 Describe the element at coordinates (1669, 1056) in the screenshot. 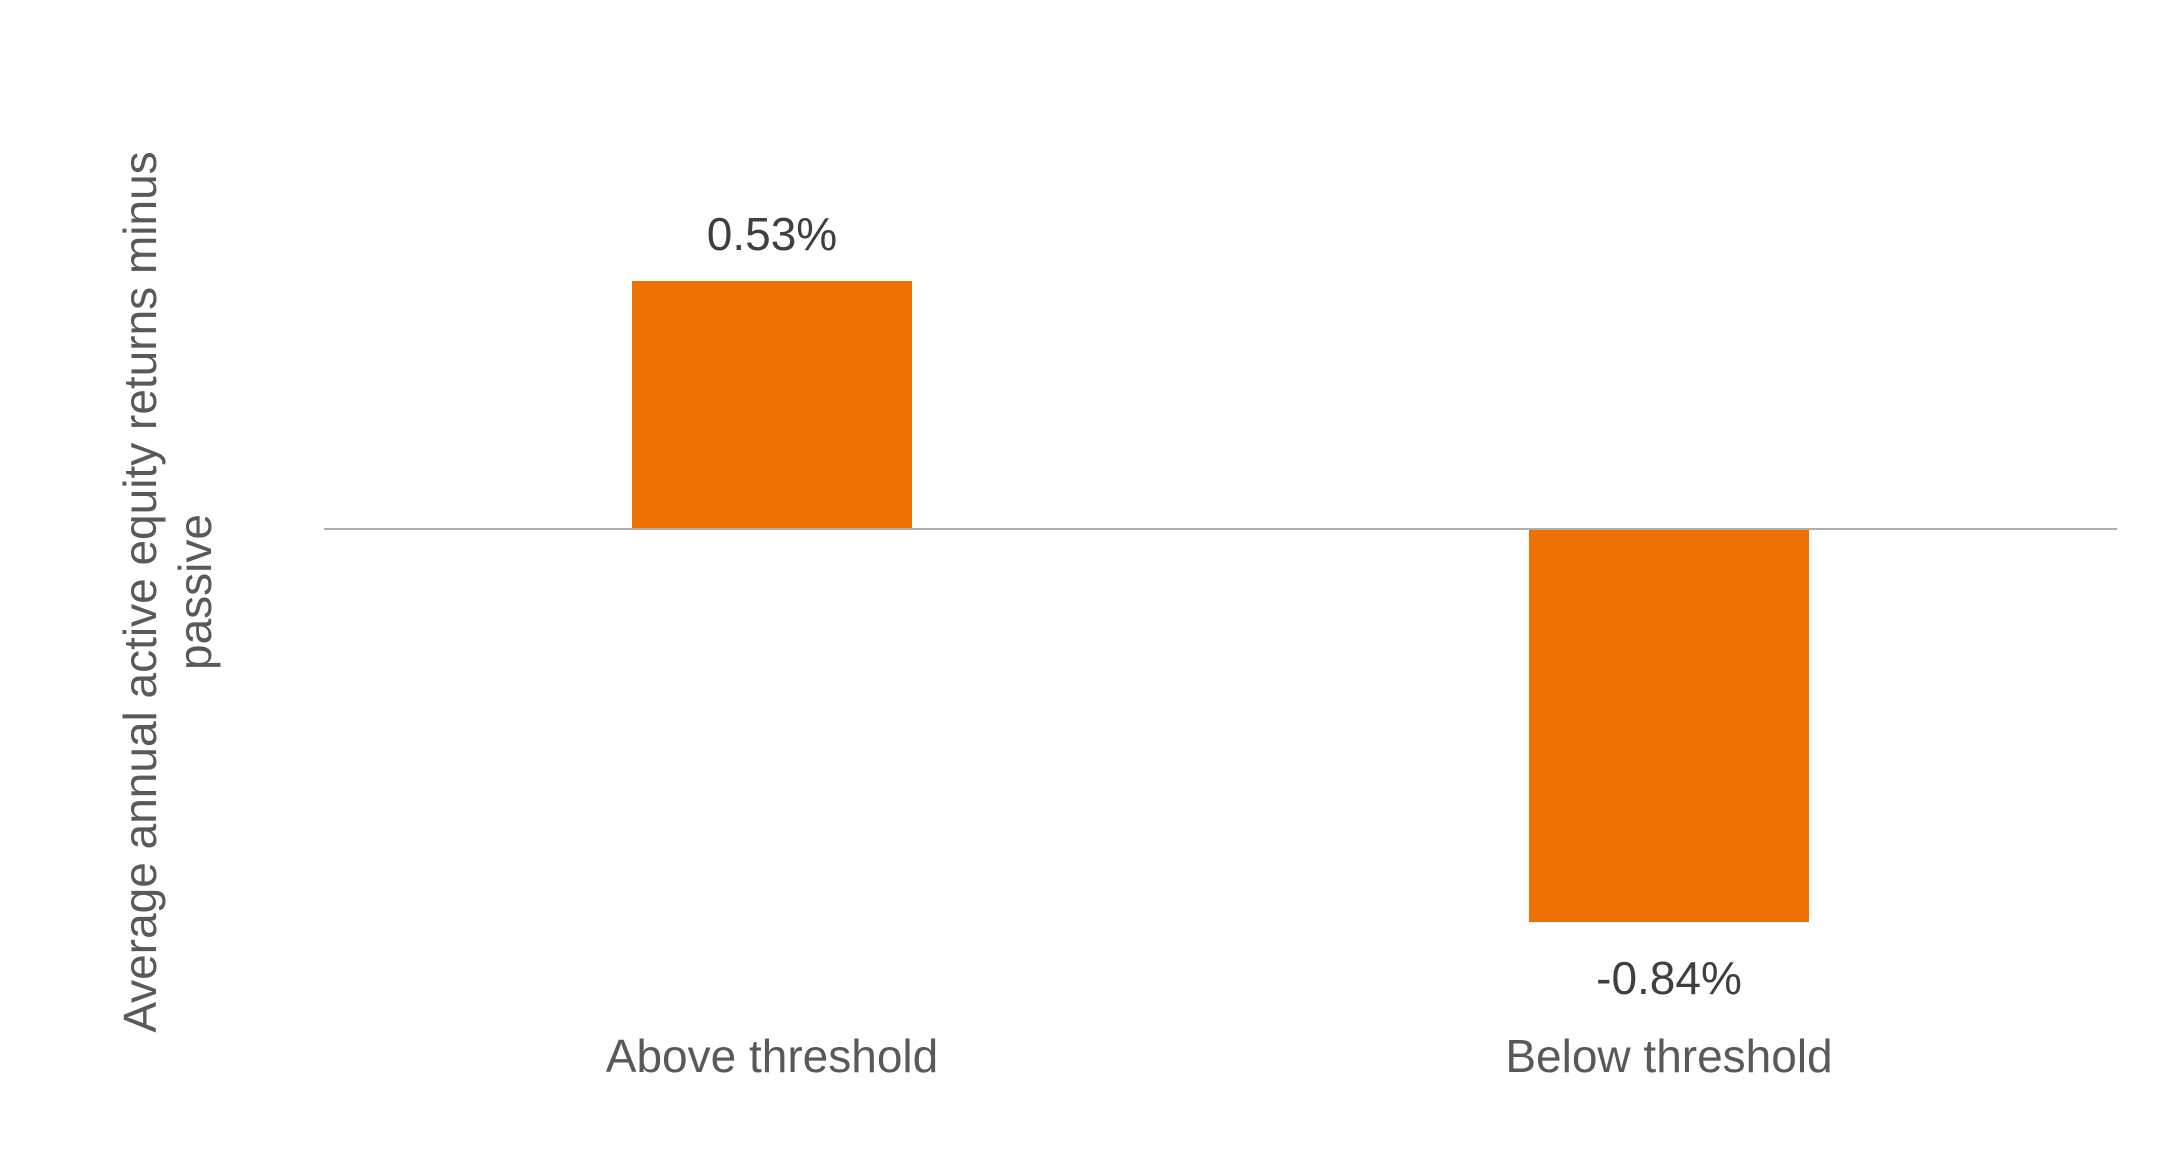

I see `category-label-below-threshold: Below threshold` at that location.